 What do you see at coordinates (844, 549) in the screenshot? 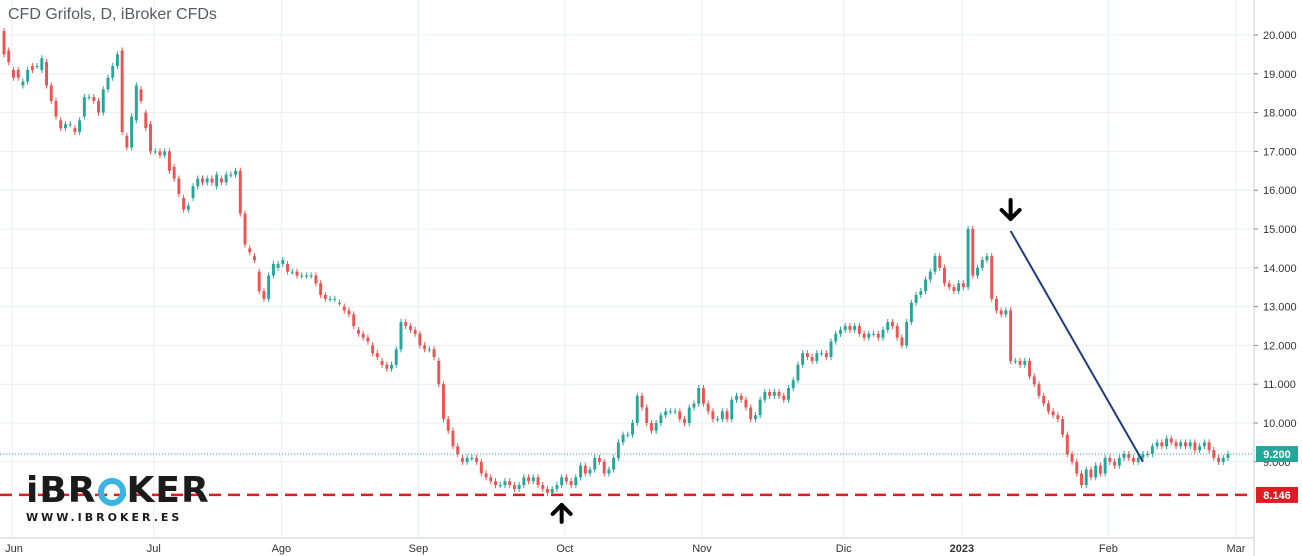
I see `x-tick-label: Dic` at bounding box center [844, 549].